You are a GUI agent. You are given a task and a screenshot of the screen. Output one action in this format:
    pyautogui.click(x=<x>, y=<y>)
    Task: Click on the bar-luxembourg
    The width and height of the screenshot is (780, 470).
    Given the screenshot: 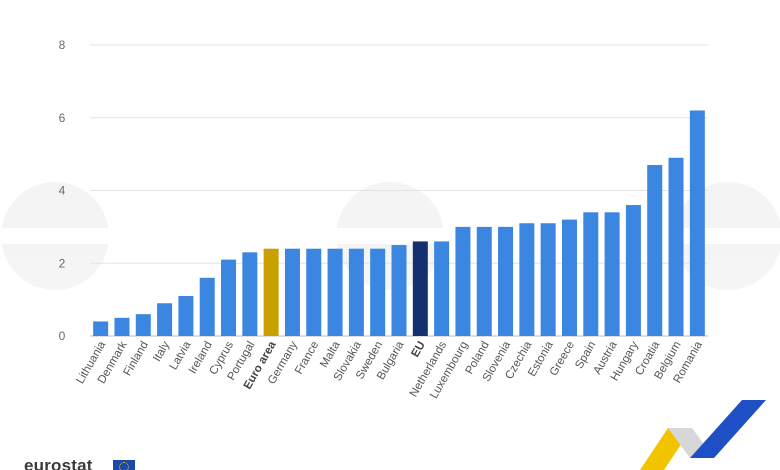 What is the action you would take?
    pyautogui.click(x=463, y=281)
    